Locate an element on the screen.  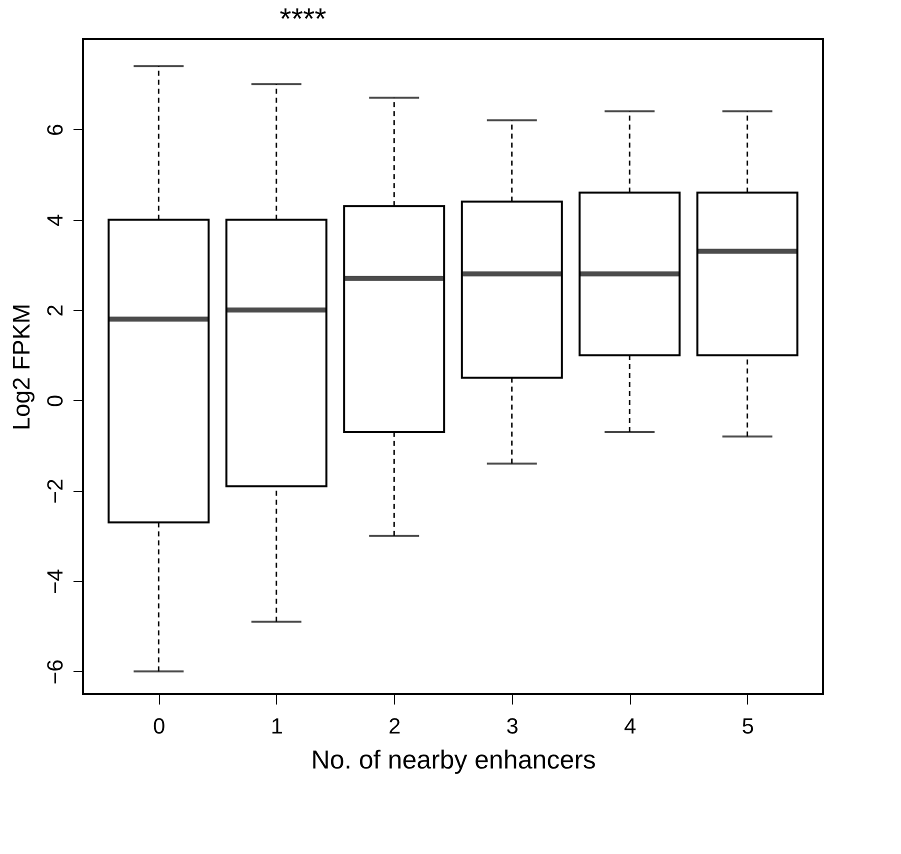
y-tick-label: 6 is located at coordinates (55, 130).